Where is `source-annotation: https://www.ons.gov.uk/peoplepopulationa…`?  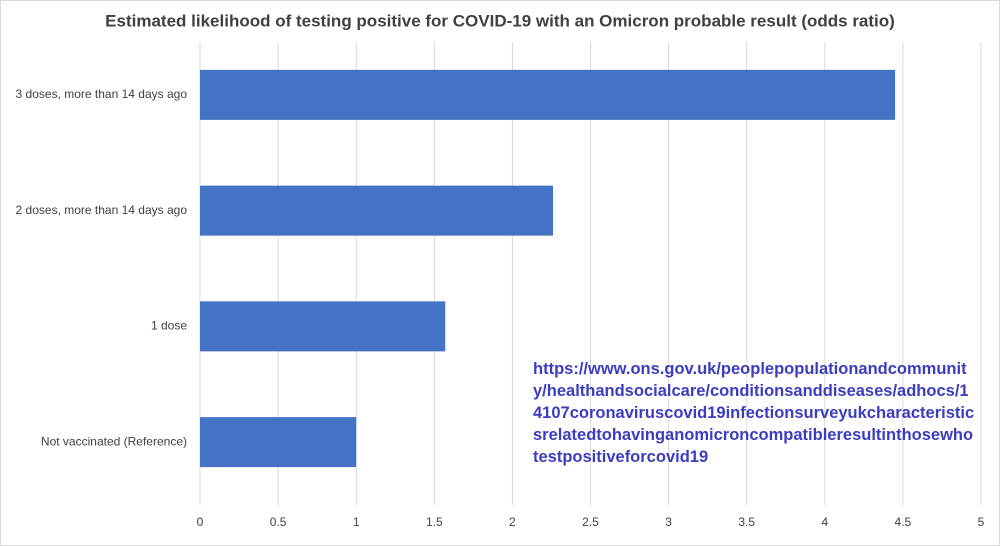
source-annotation: https://www.ons.gov.uk/peoplepopulationa… is located at coordinates (754, 413).